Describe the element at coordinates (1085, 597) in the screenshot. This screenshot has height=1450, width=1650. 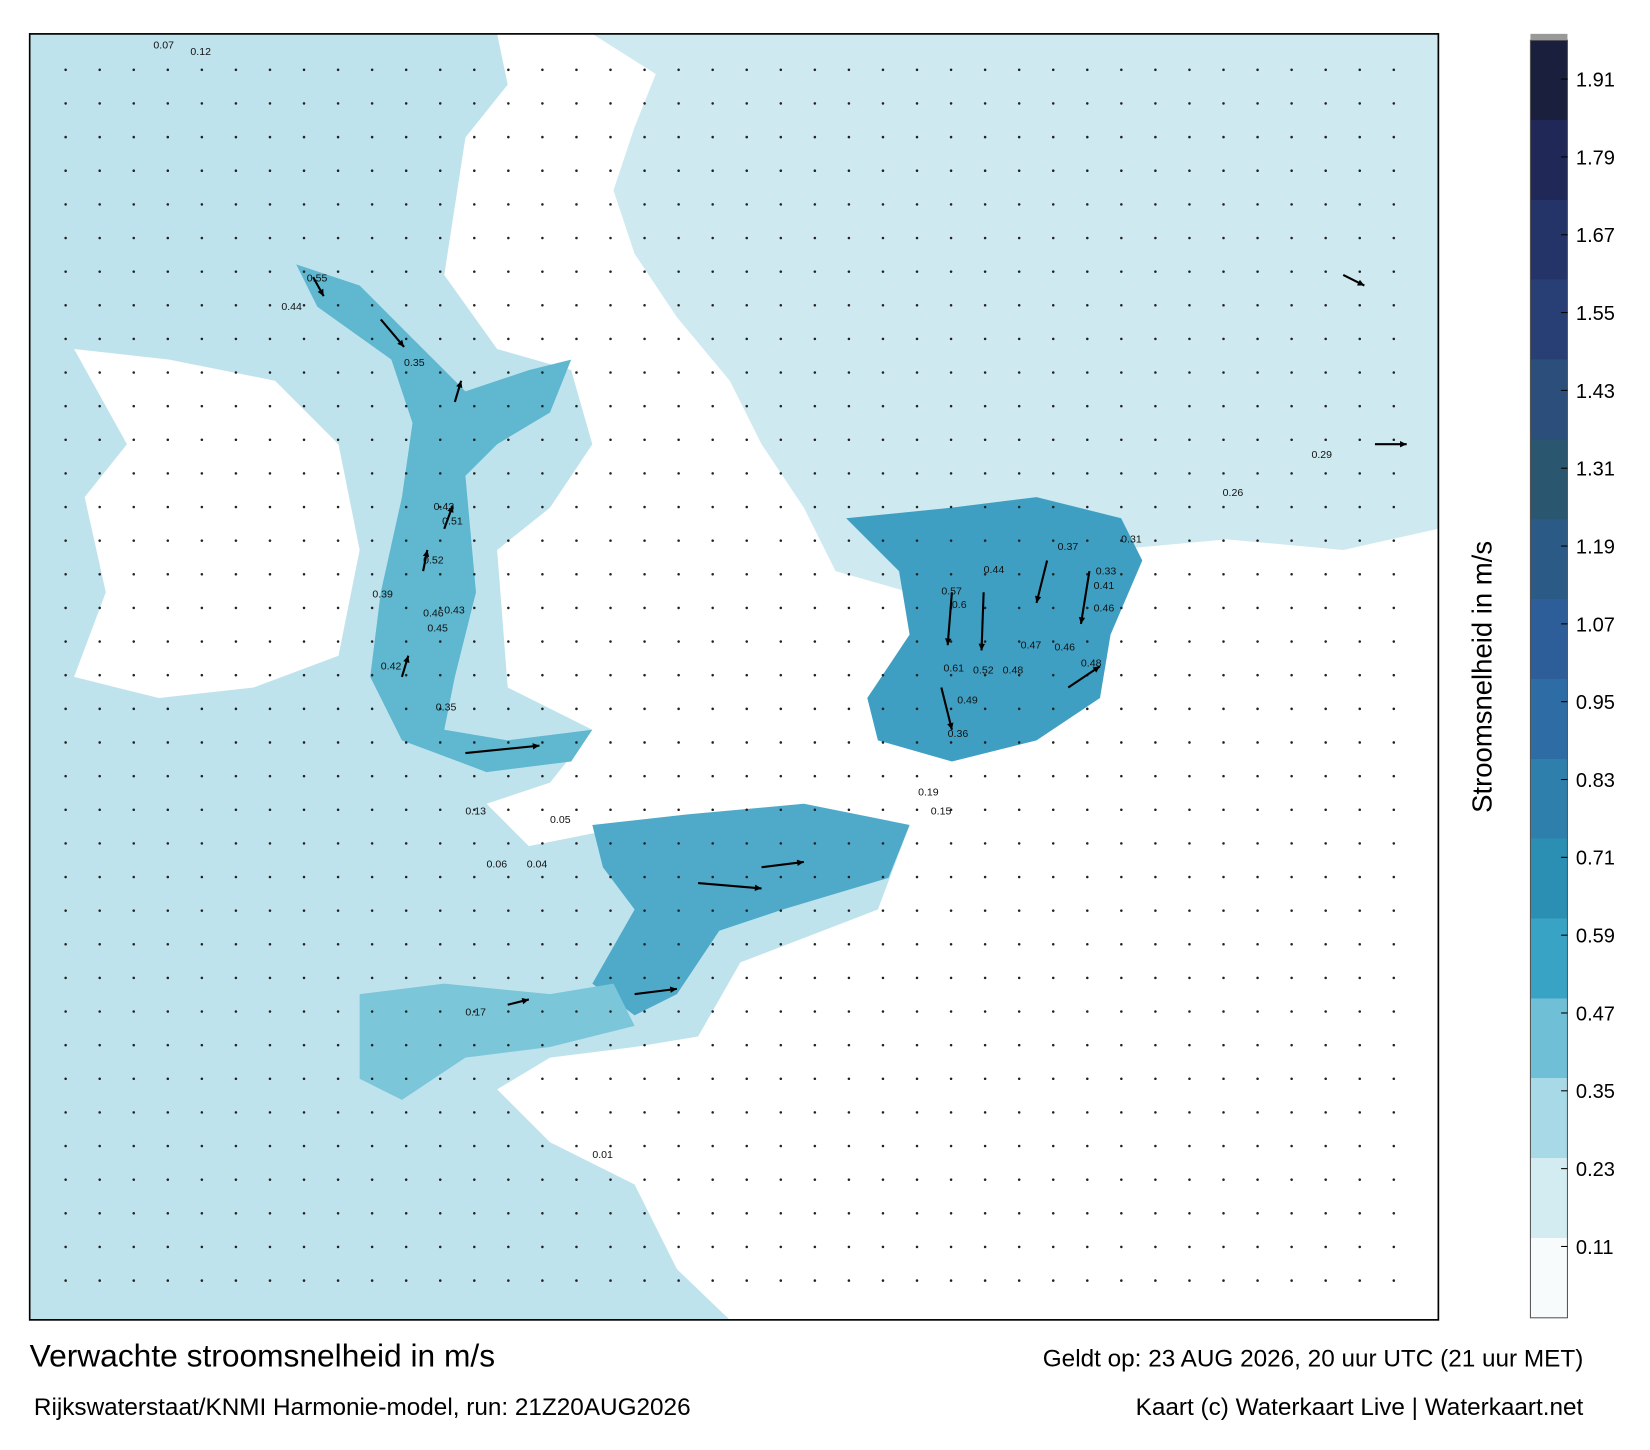
I see `arrow` at that location.